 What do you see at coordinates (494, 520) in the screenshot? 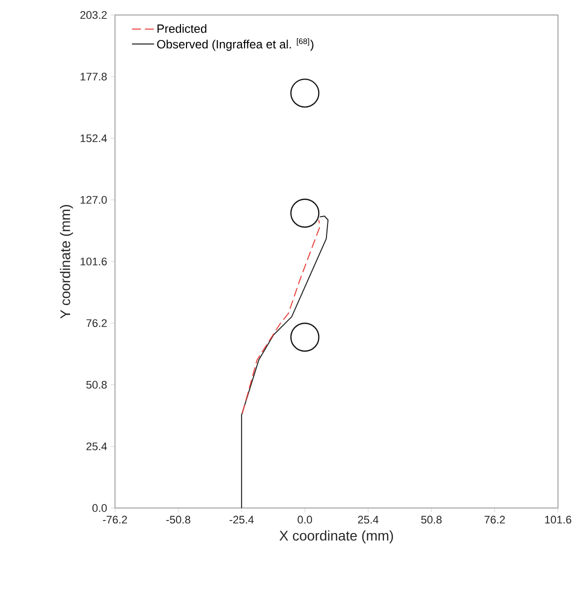
I see `x-tick-label: 76.2` at bounding box center [494, 520].